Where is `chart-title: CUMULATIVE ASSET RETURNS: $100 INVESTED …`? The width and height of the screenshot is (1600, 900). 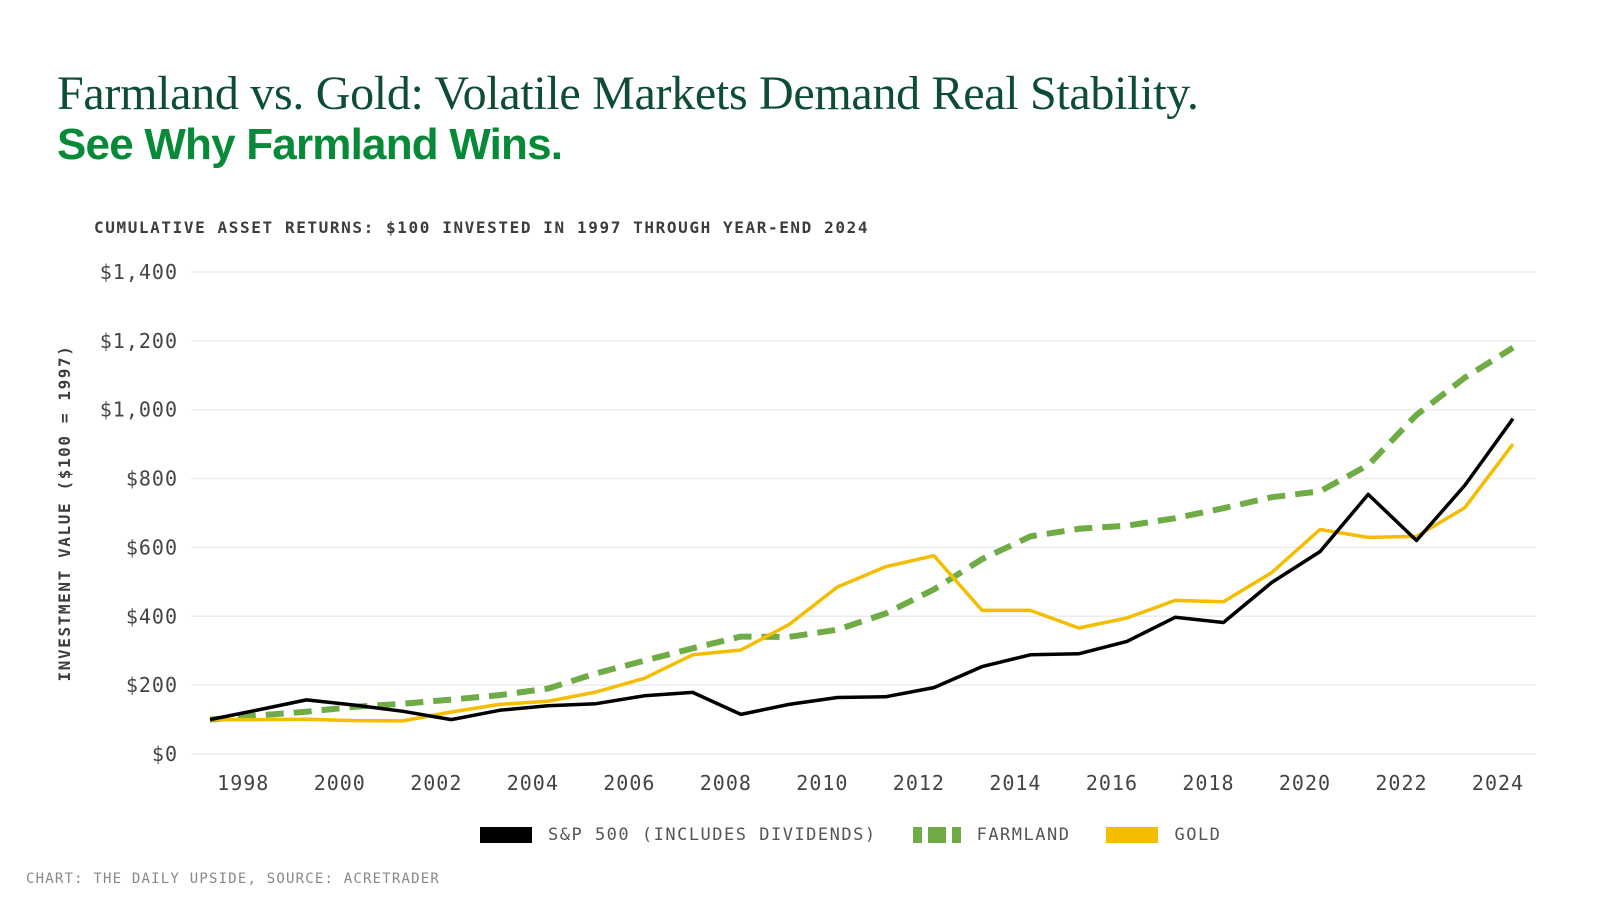
chart-title: CUMULATIVE ASSET RETURNS: $100 INVESTED … is located at coordinates (482, 227).